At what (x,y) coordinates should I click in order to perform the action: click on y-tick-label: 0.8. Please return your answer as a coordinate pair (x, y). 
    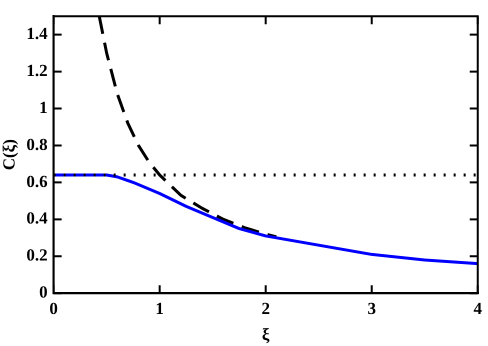
    Looking at the image, I should click on (37, 144).